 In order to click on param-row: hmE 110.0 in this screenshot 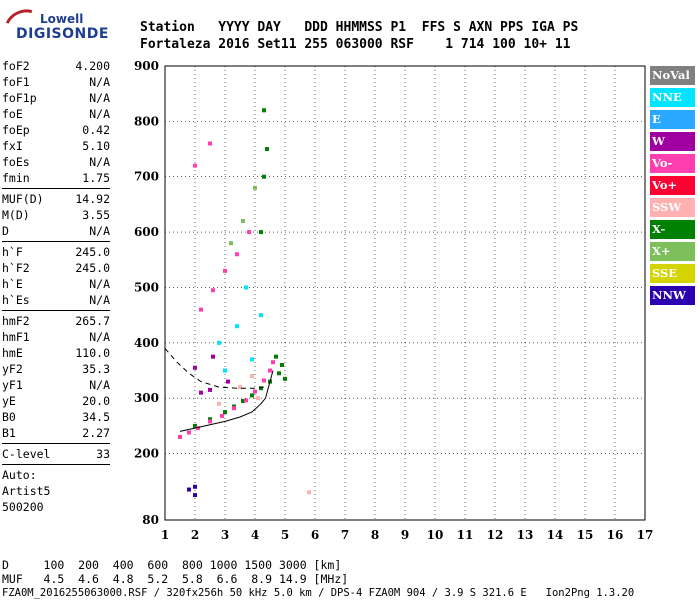, I will do `click(56, 353)`.